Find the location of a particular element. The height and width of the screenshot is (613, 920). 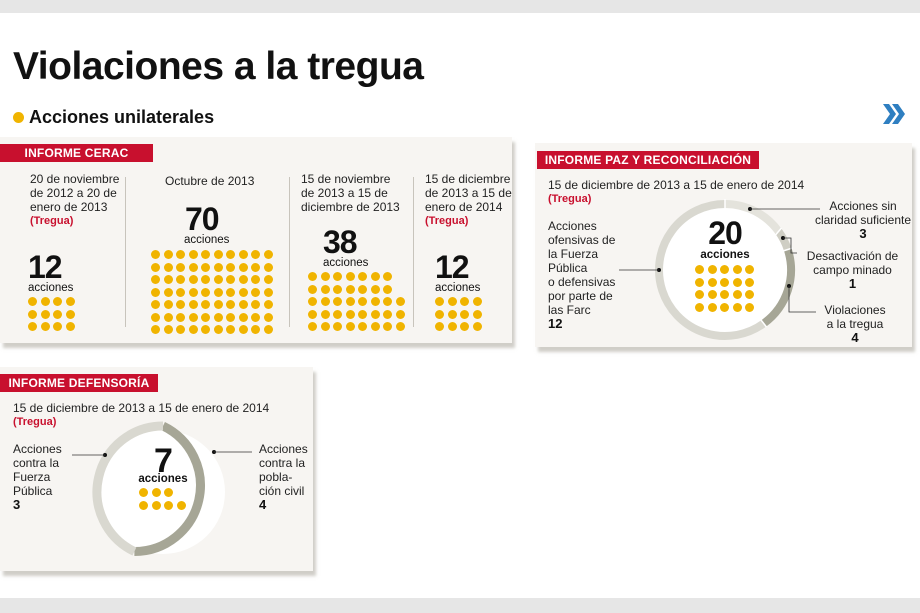

defensoria-label-poblacion-civil: Acciones contra la pobla- ción civil 4 is located at coordinates (283, 477).